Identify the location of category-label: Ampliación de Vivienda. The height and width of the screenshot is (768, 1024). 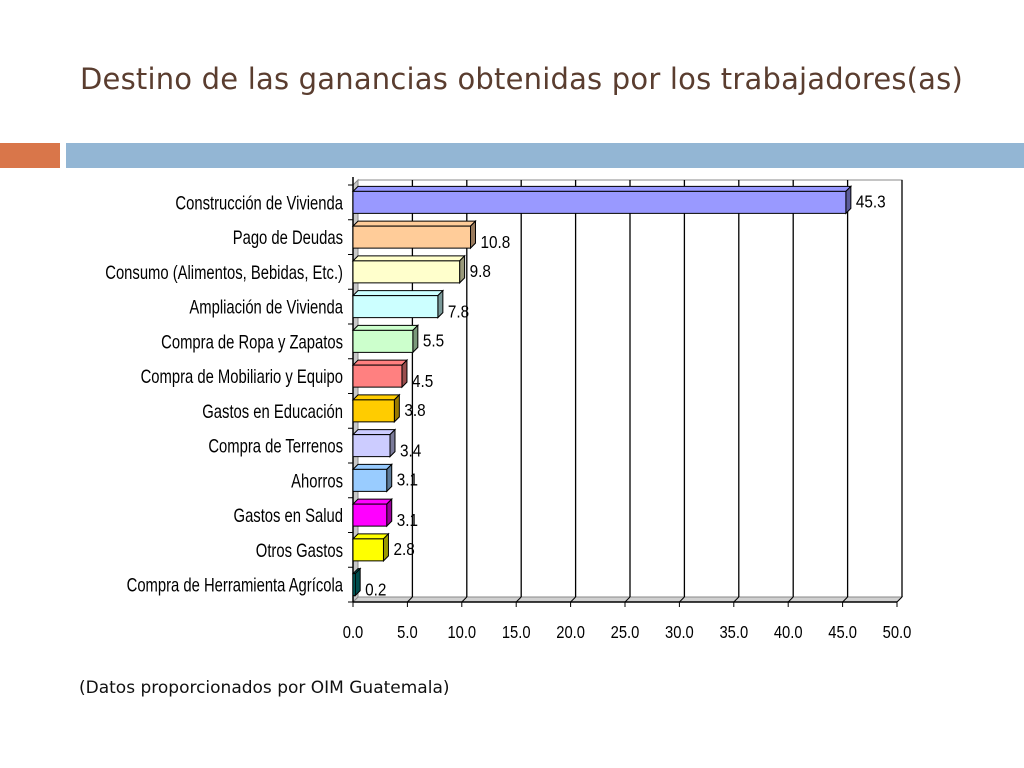
(266, 307).